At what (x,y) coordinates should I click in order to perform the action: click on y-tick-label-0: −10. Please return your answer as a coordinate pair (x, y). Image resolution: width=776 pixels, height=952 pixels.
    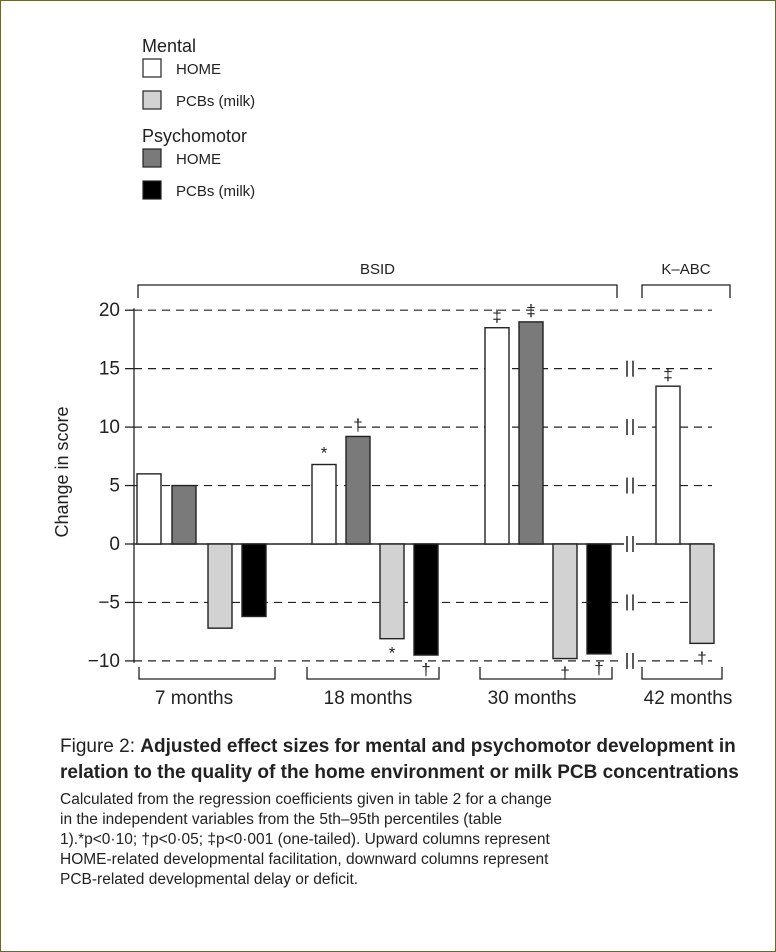
    Looking at the image, I should click on (104, 661).